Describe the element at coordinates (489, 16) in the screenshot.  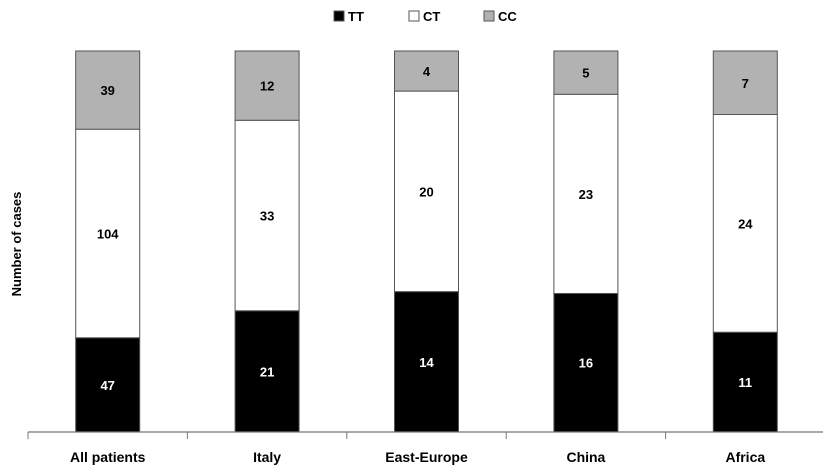
I see `legend-swatch-cc` at that location.